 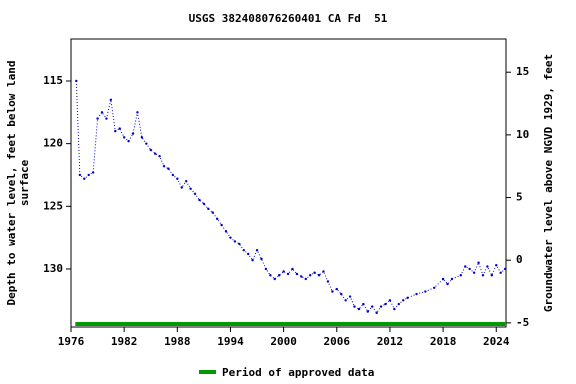 I want to click on y2-tick-label: -5, so click(x=522, y=322).